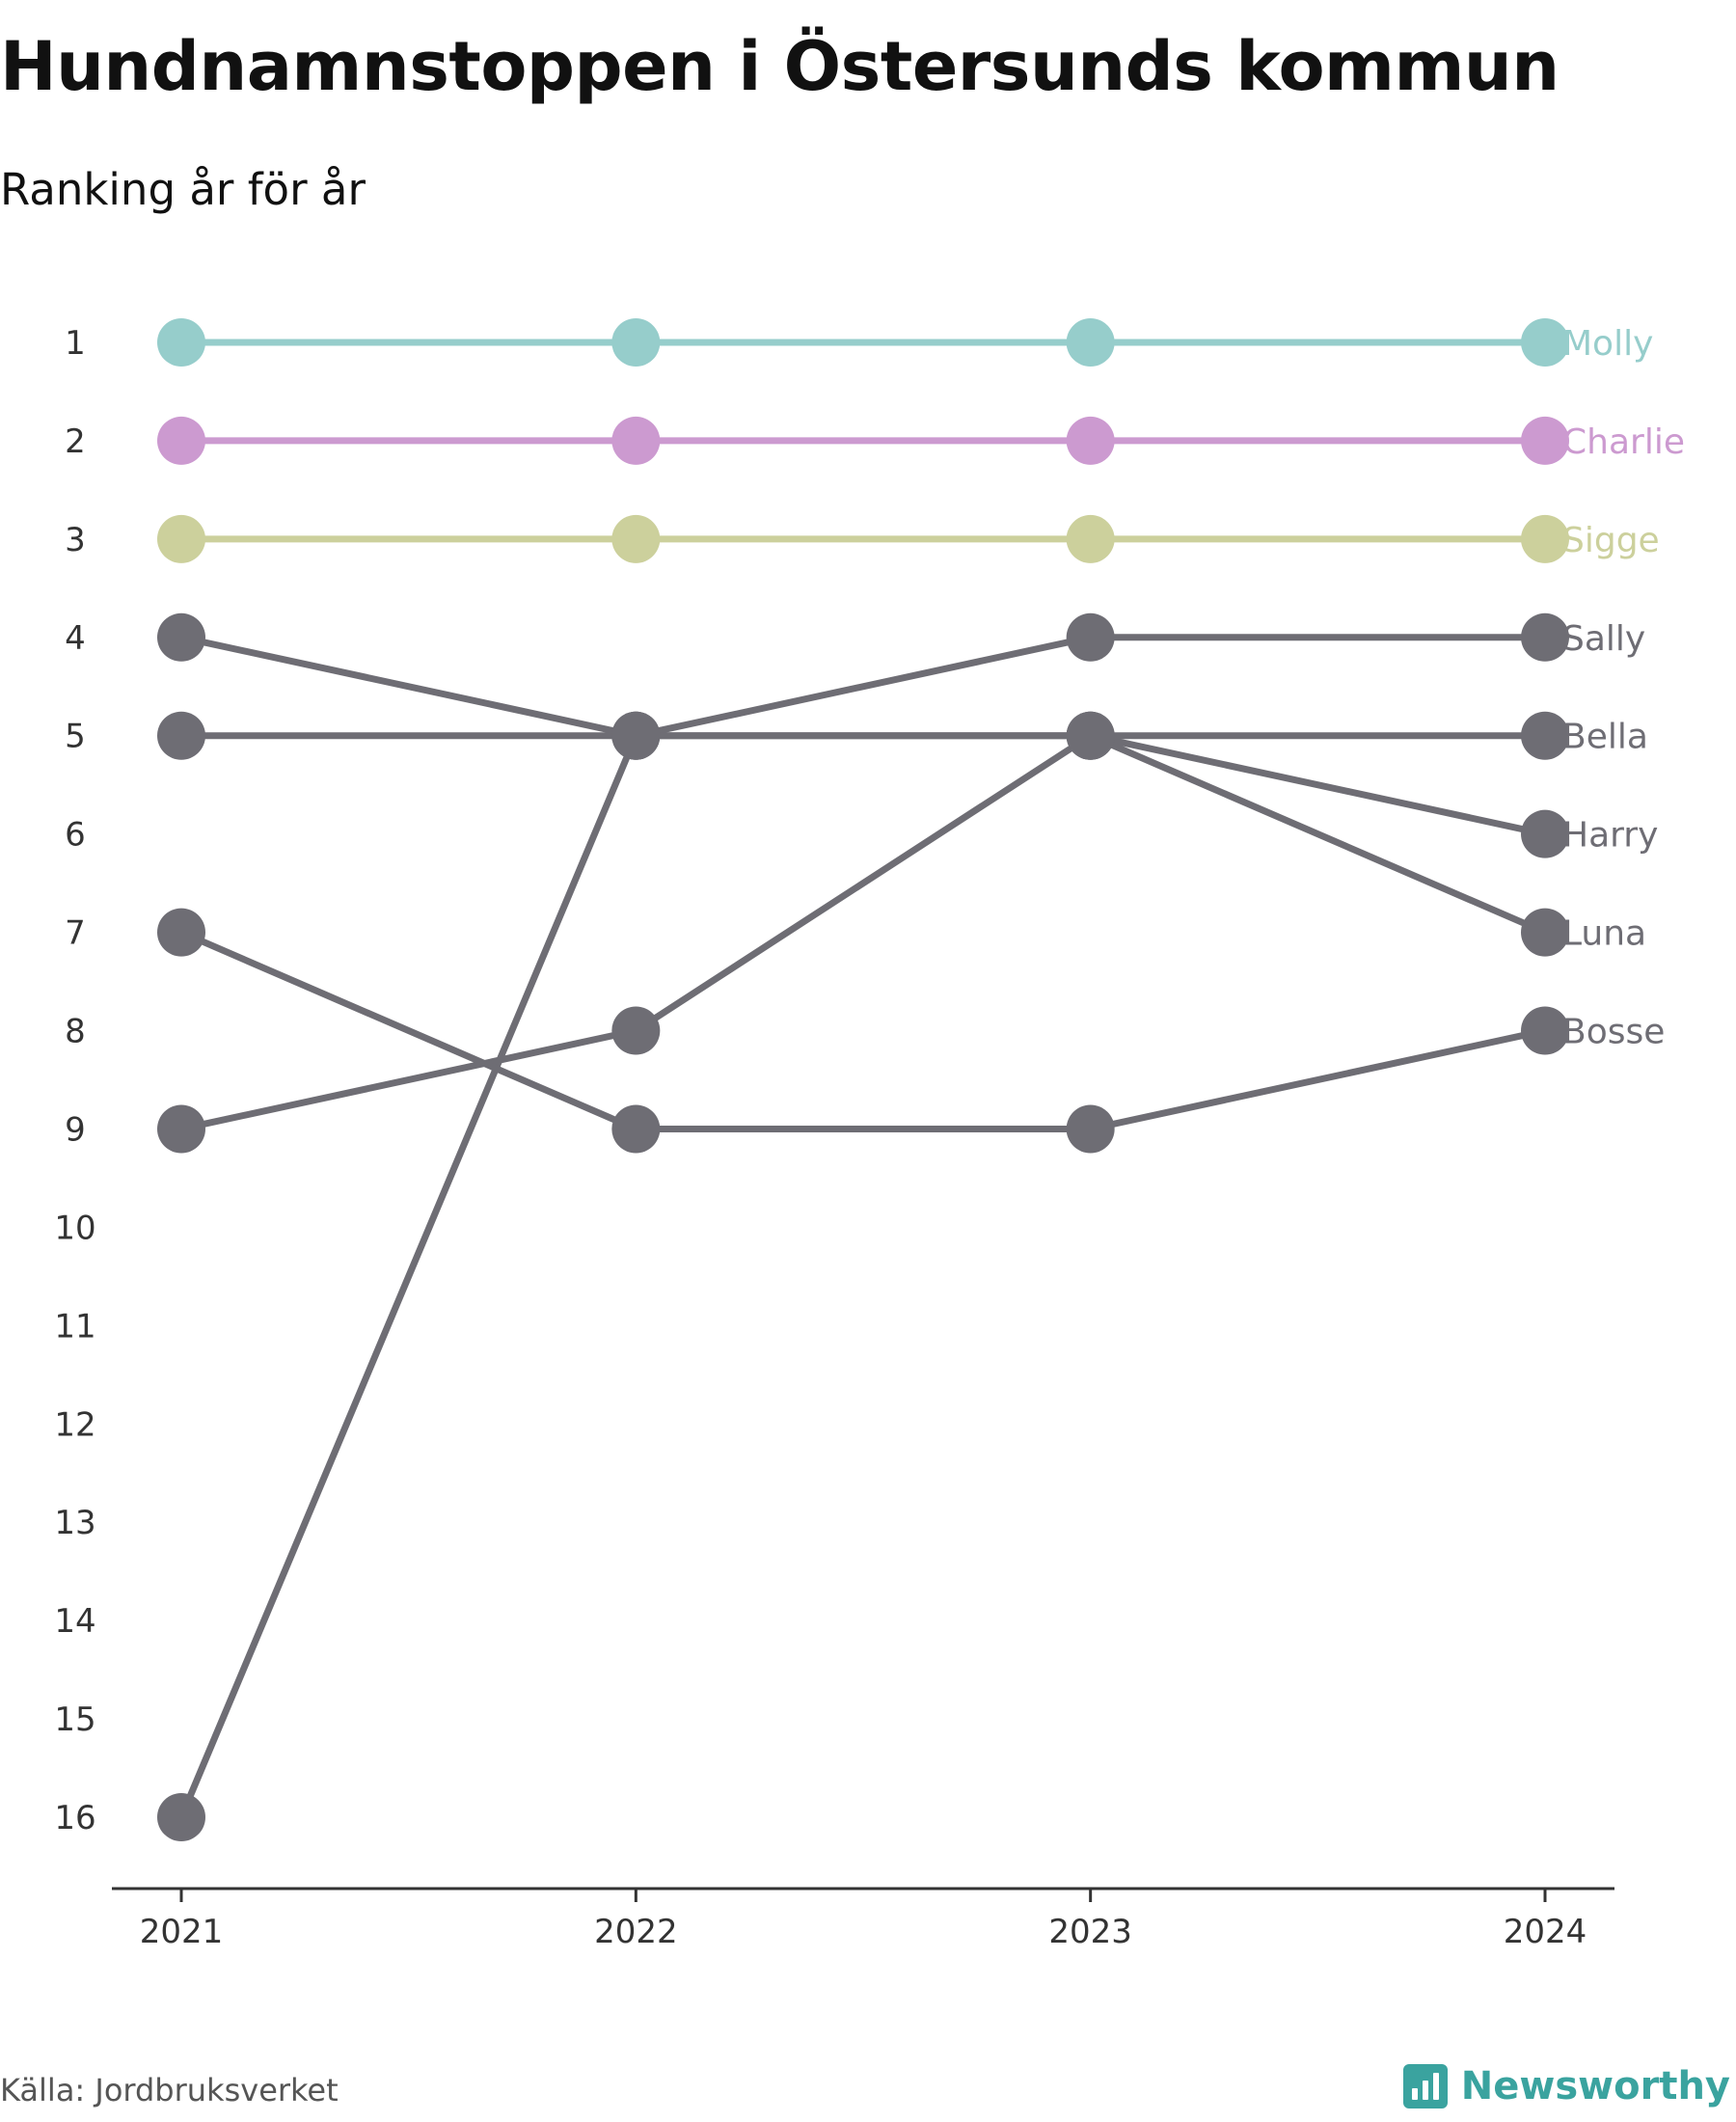 The image size is (1736, 2122). Describe the element at coordinates (181, 1817) in the screenshot. I see `point-sally-2021` at that location.